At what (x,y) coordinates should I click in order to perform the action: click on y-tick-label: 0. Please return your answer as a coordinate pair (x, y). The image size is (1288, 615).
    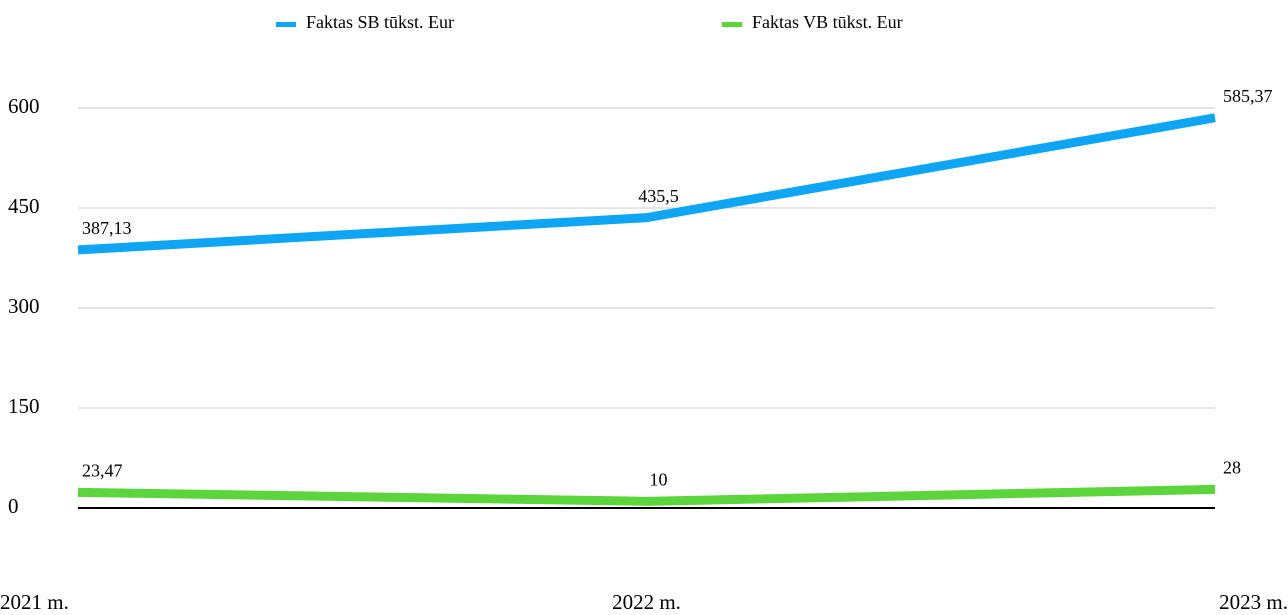
    Looking at the image, I should click on (13, 506).